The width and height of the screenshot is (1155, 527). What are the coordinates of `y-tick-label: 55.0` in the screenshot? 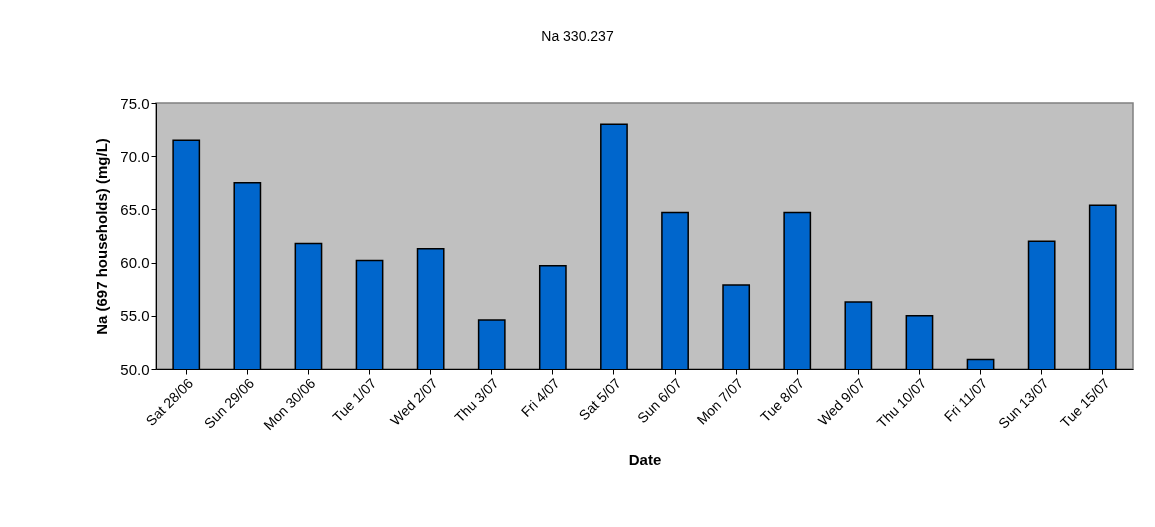 It's located at (135, 316).